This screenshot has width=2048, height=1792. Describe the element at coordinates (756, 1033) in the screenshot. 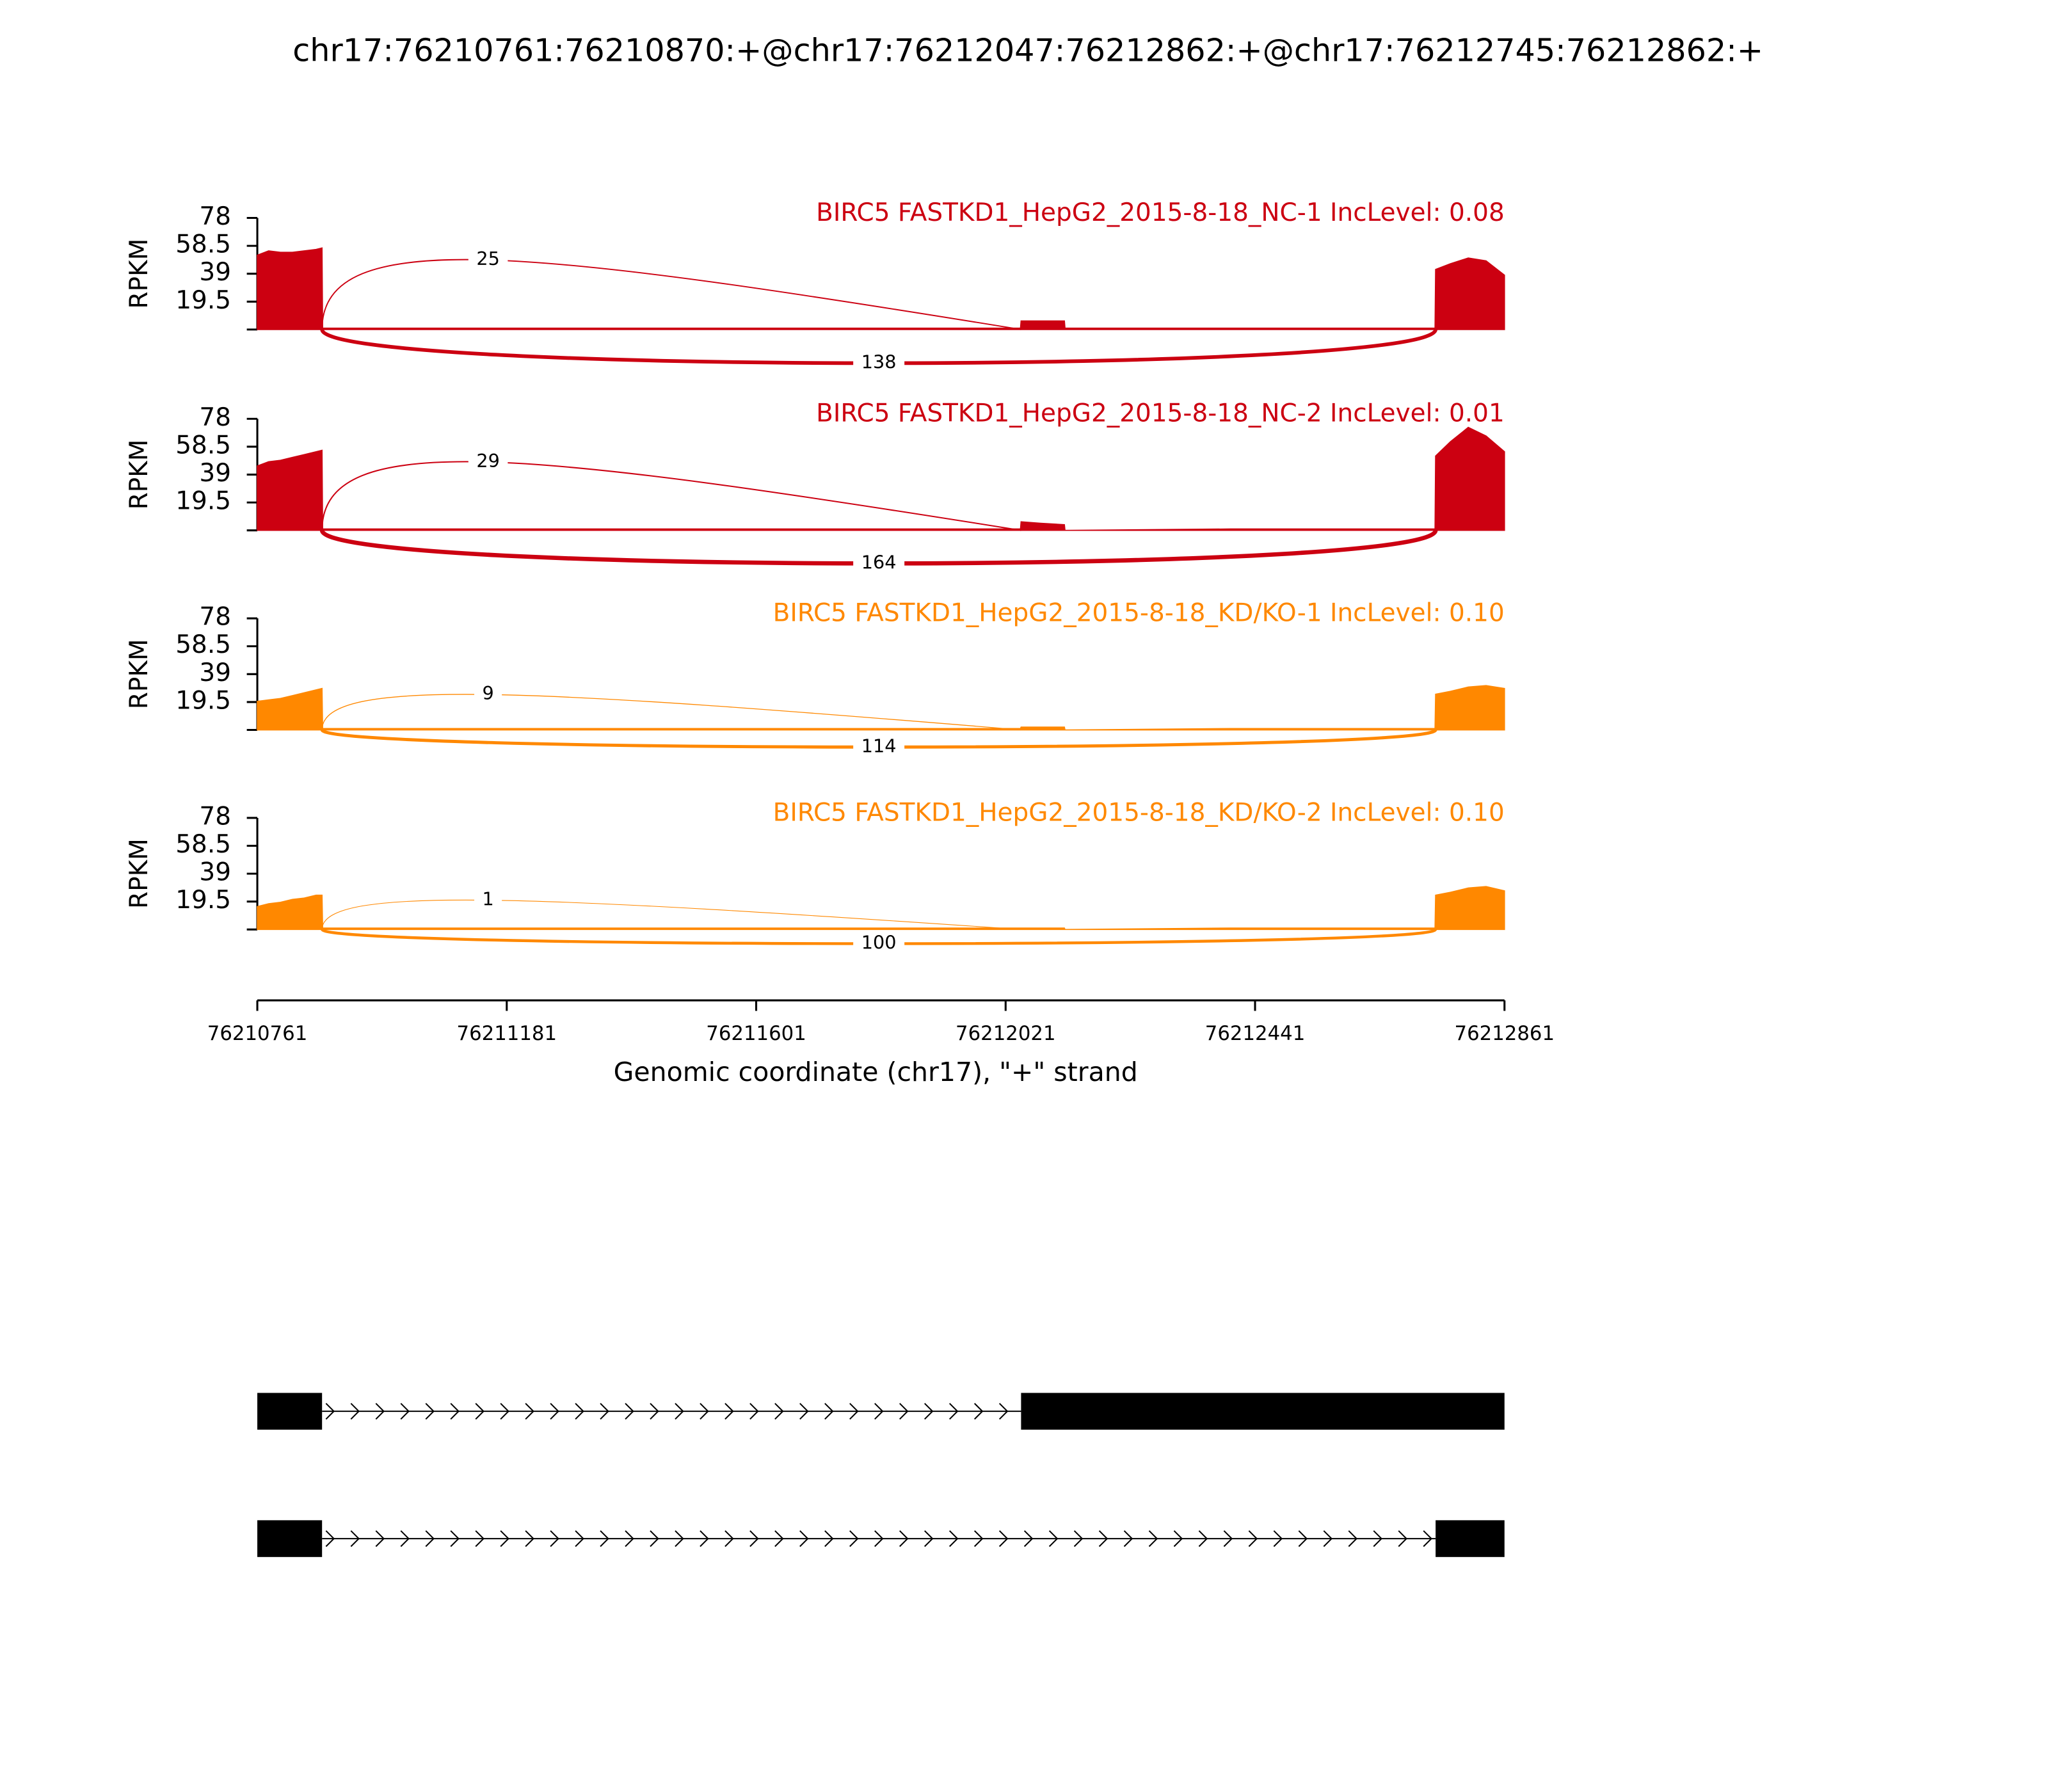

I see `x-tick-label: 76211601` at that location.